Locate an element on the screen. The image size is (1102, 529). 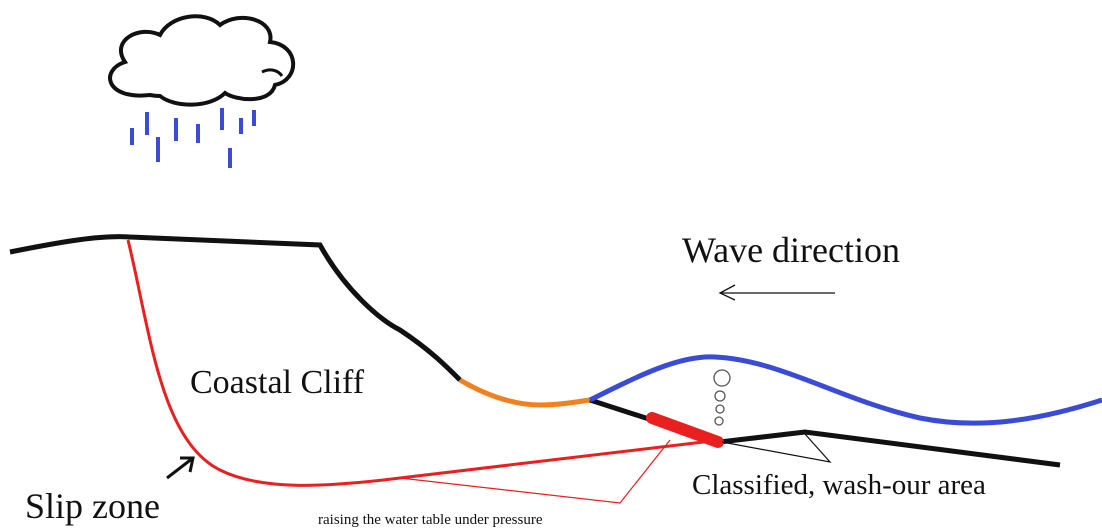
slip-zone-label: Slip zone is located at coordinates (92, 506).